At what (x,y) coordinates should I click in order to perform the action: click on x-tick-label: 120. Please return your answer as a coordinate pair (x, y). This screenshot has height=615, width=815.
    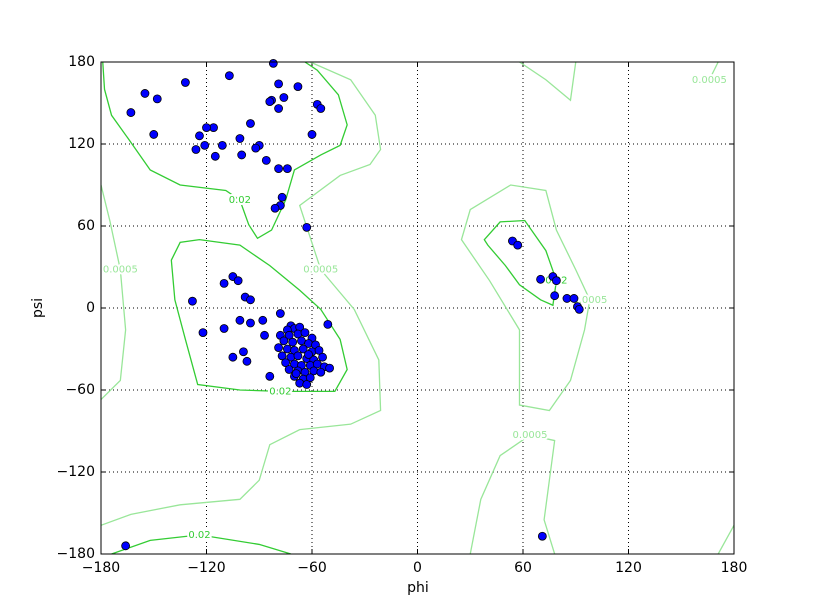
    Looking at the image, I should click on (628, 568).